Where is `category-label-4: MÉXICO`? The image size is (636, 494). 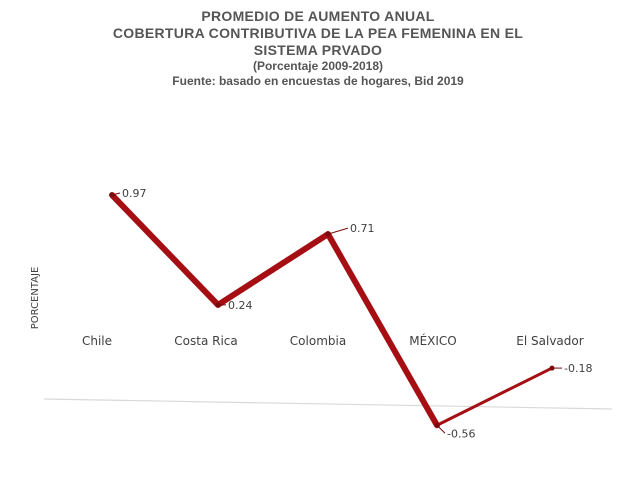 category-label-4: MÉXICO is located at coordinates (433, 340).